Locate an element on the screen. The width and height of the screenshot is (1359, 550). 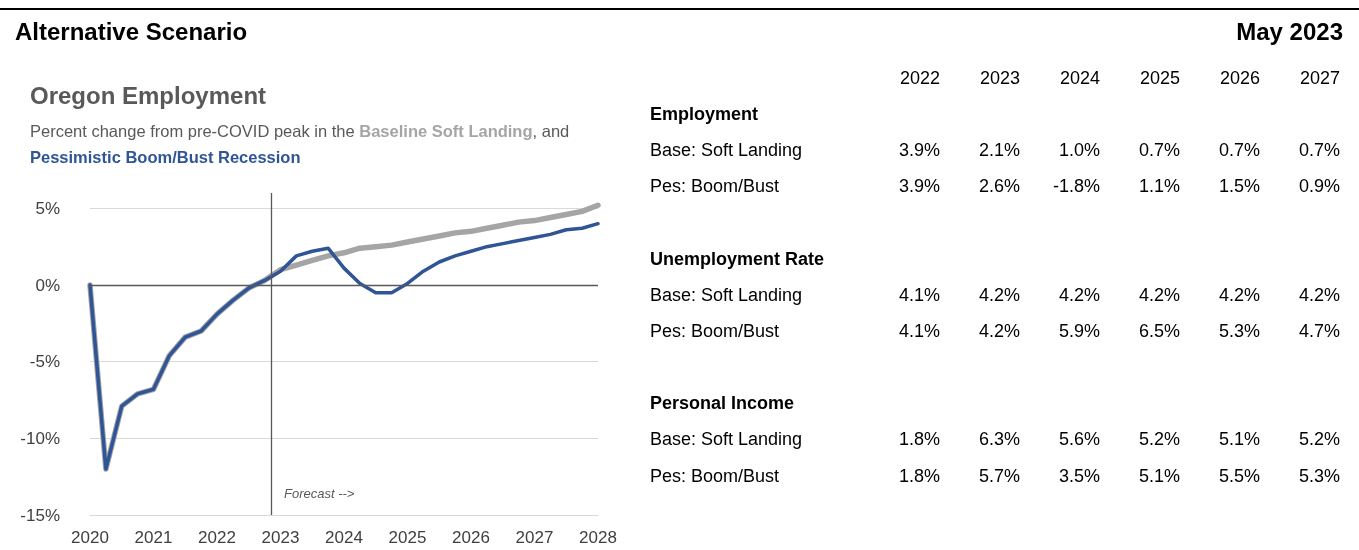
data-label: 1.5% is located at coordinates (1238, 187).